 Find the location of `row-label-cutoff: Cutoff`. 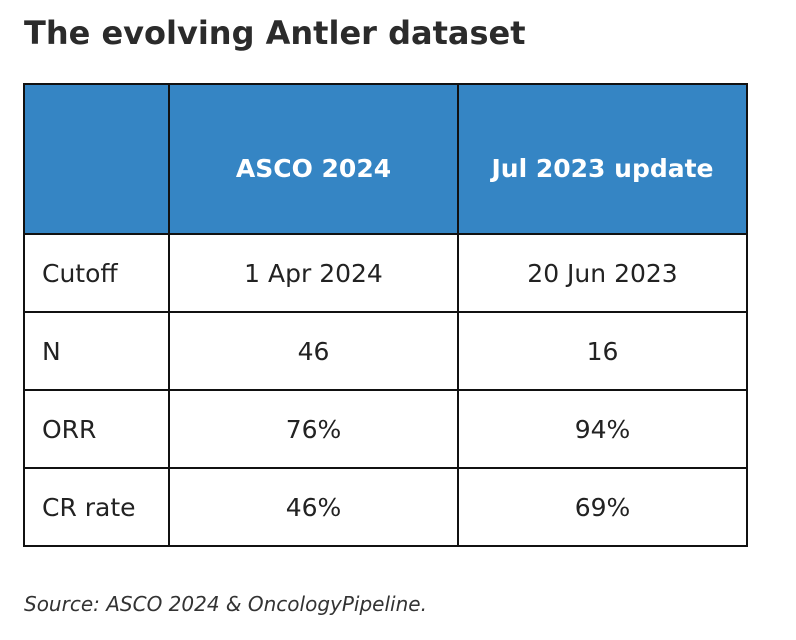

row-label-cutoff: Cutoff is located at coordinates (96, 273).